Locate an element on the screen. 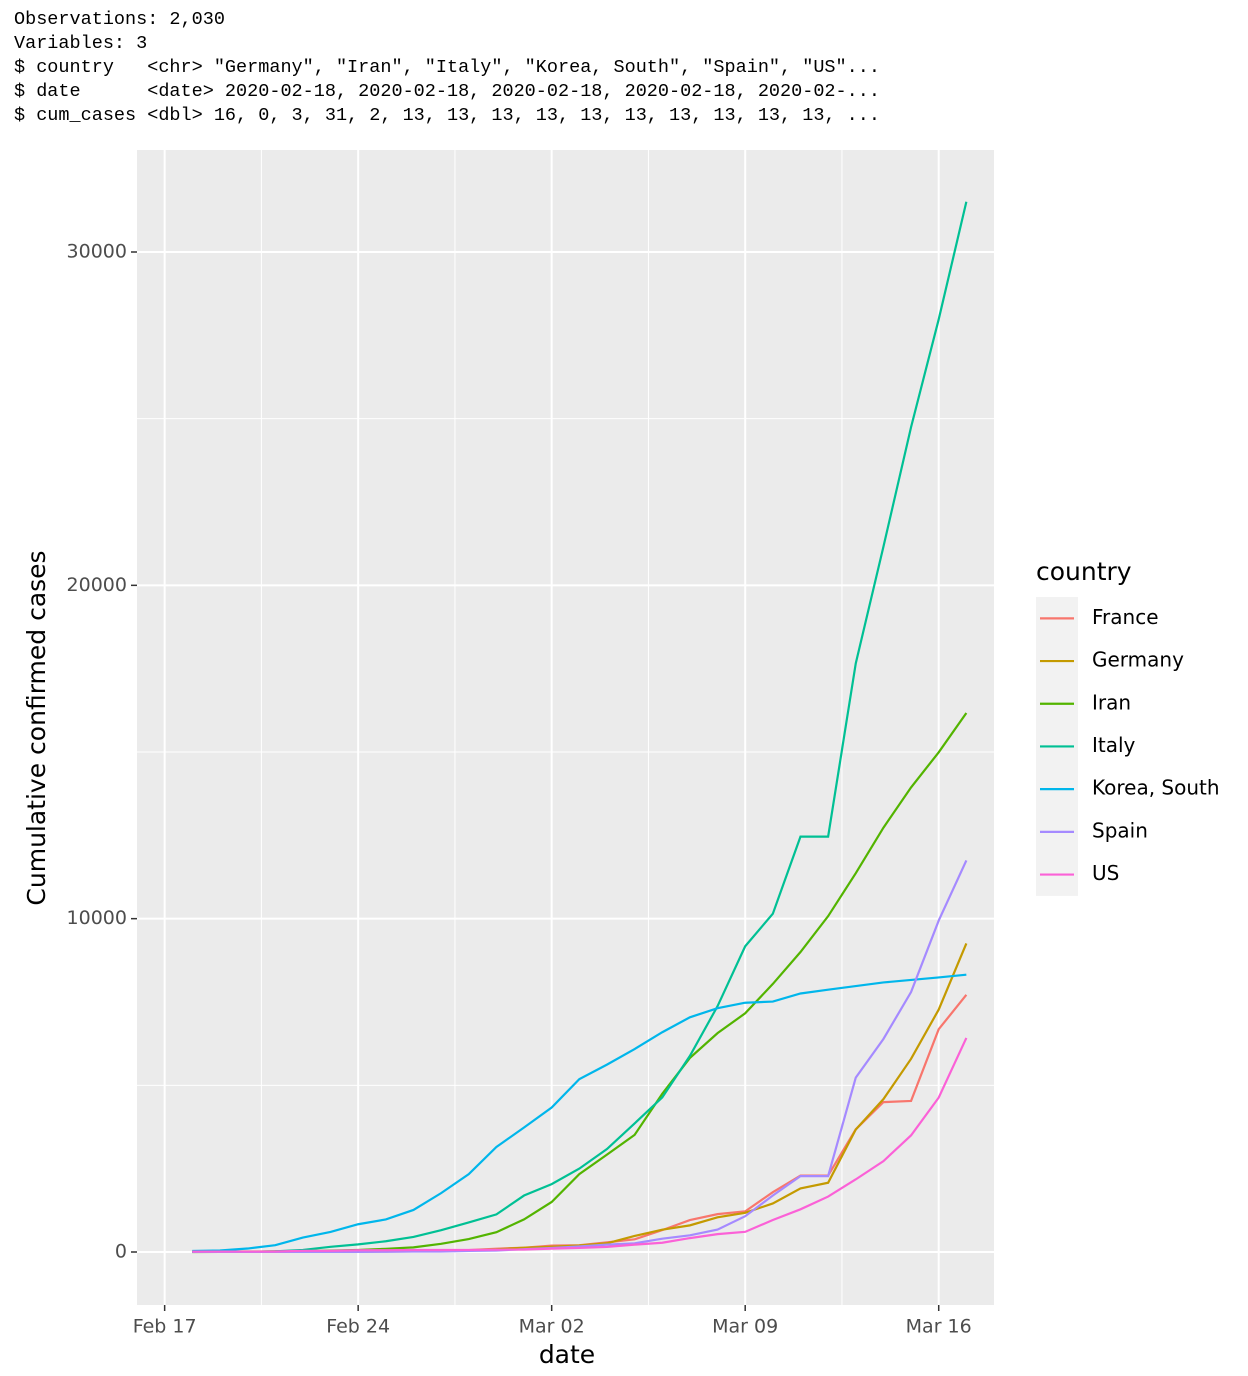  y-axis-title: Cumulative confirmed cases is located at coordinates (36, 727).